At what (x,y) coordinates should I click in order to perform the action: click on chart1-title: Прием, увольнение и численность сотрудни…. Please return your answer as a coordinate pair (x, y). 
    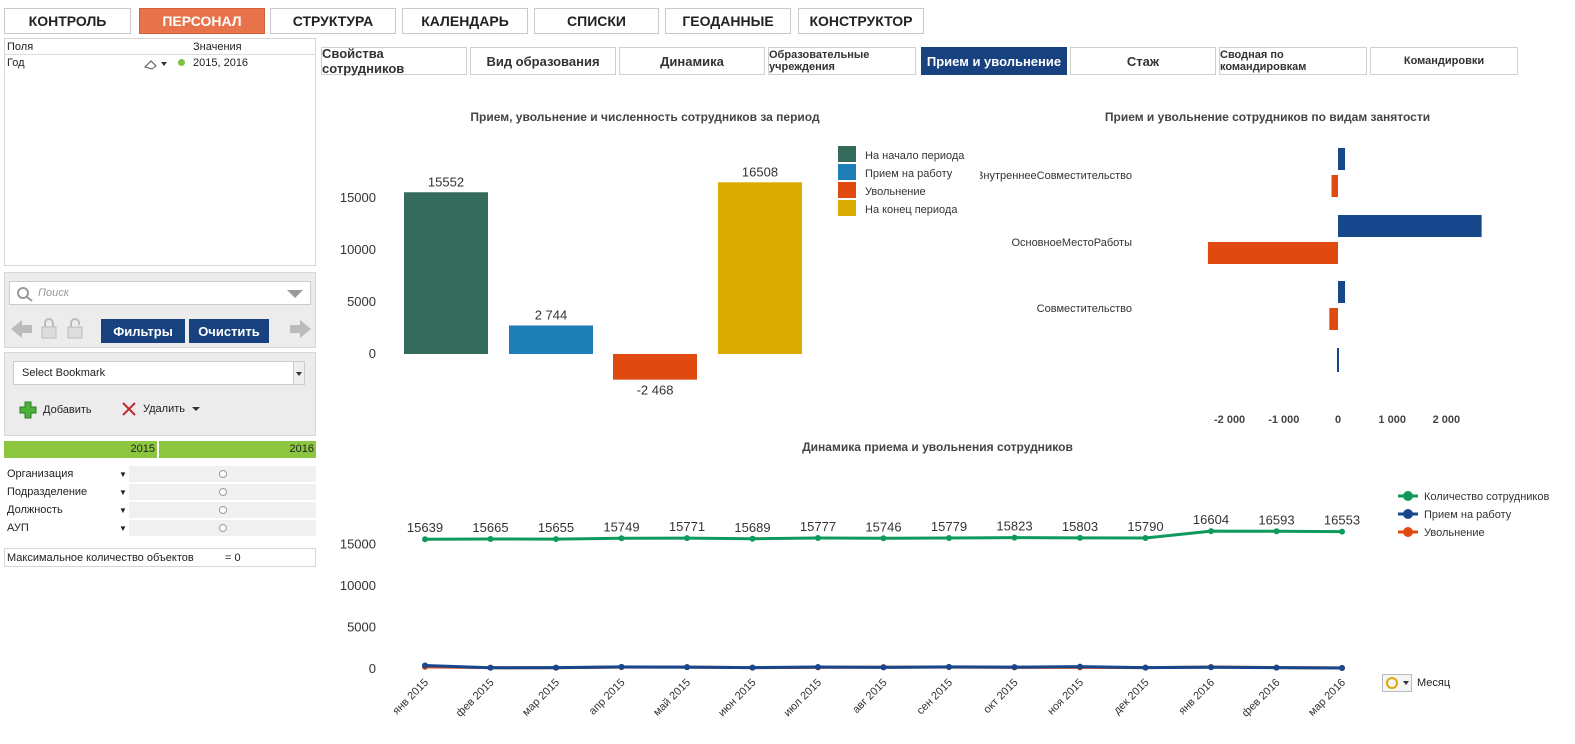
    Looking at the image, I should click on (645, 117).